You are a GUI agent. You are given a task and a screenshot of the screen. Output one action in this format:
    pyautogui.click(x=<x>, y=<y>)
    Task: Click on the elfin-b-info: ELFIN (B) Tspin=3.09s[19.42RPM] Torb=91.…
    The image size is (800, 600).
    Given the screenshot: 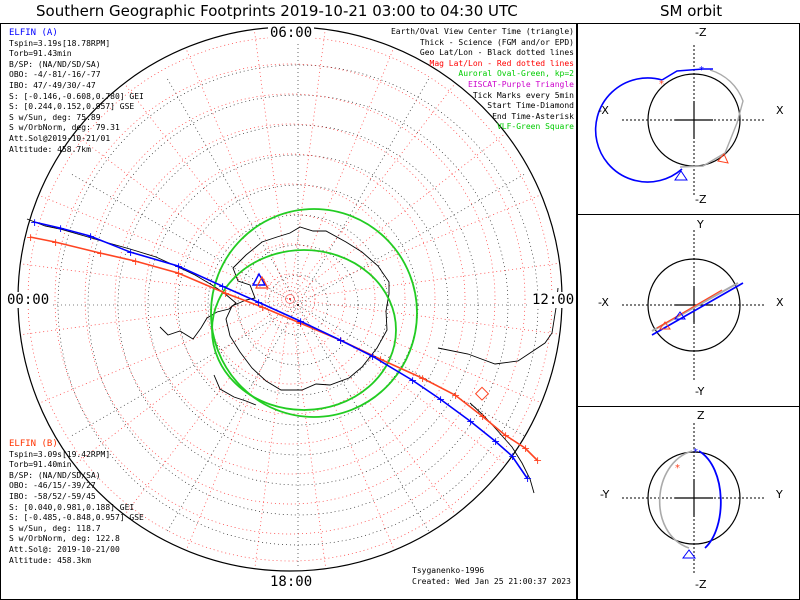 What is the action you would take?
    pyautogui.click(x=76, y=502)
    